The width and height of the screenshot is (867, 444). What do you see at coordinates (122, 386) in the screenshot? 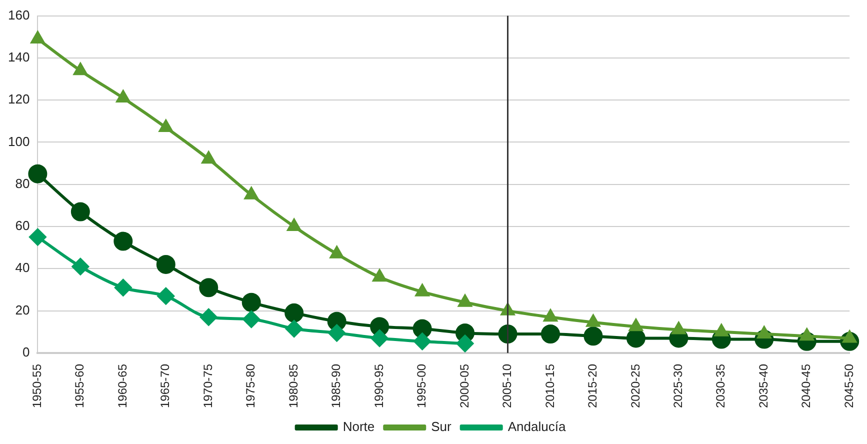
I see `x-tick-label: 1960-65` at bounding box center [122, 386].